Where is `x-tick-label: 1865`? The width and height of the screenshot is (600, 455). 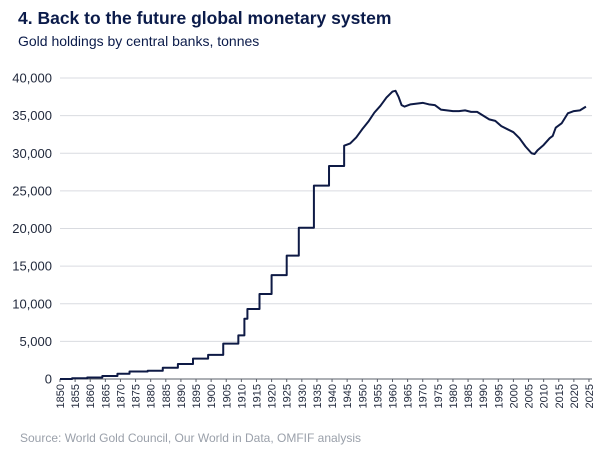
x-tick-label: 1865 is located at coordinates (106, 396).